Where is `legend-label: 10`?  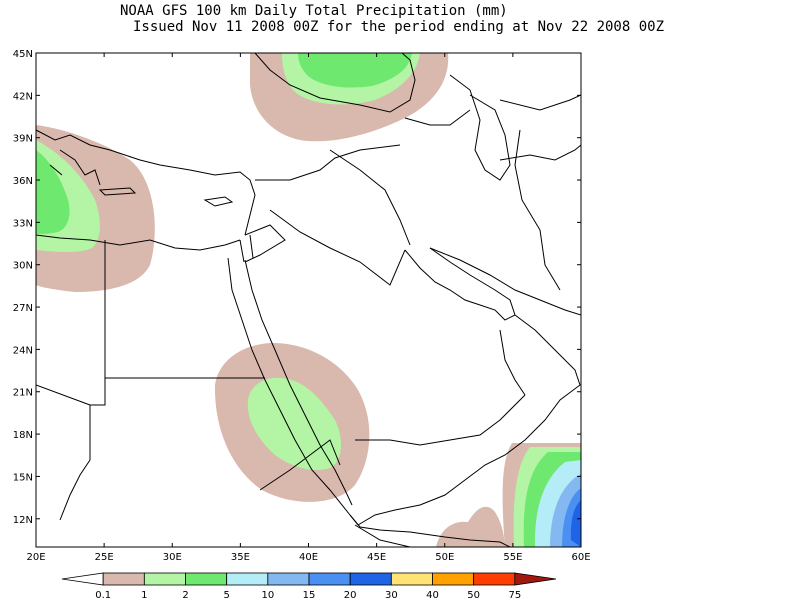 legend-label: 10 is located at coordinates (267, 595).